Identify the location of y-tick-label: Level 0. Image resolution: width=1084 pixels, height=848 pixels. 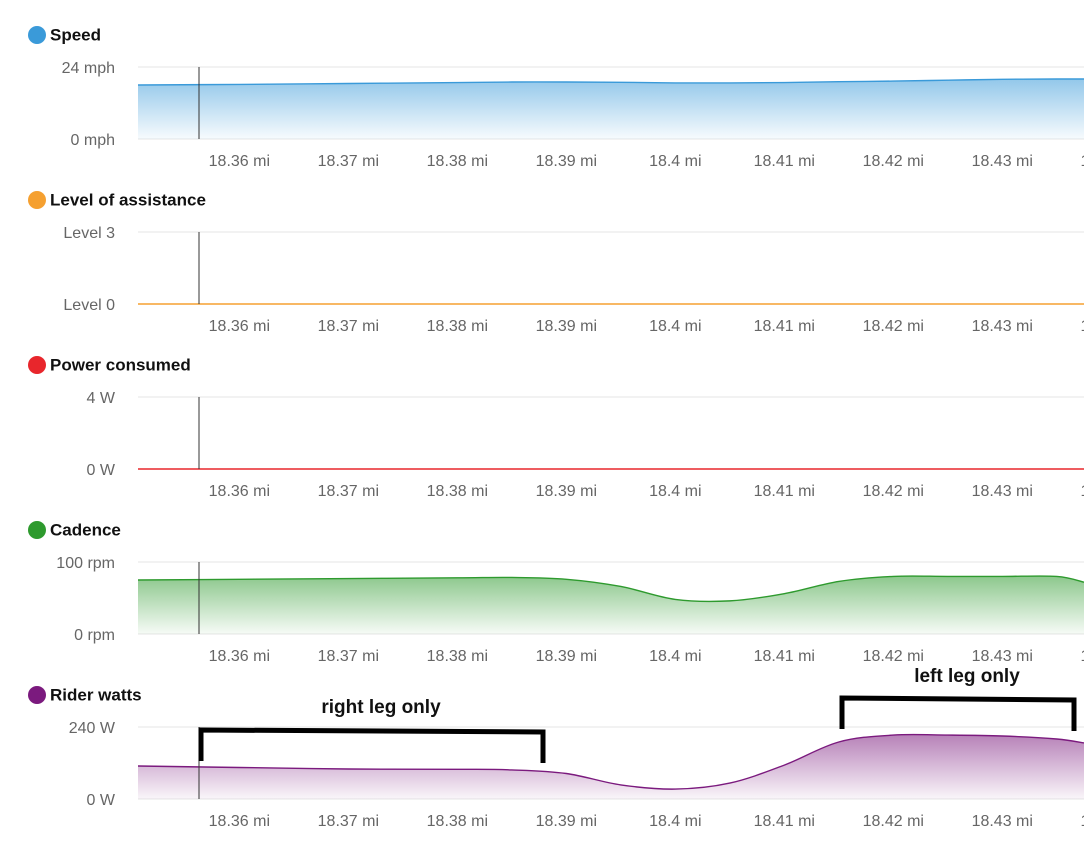
(89, 305).